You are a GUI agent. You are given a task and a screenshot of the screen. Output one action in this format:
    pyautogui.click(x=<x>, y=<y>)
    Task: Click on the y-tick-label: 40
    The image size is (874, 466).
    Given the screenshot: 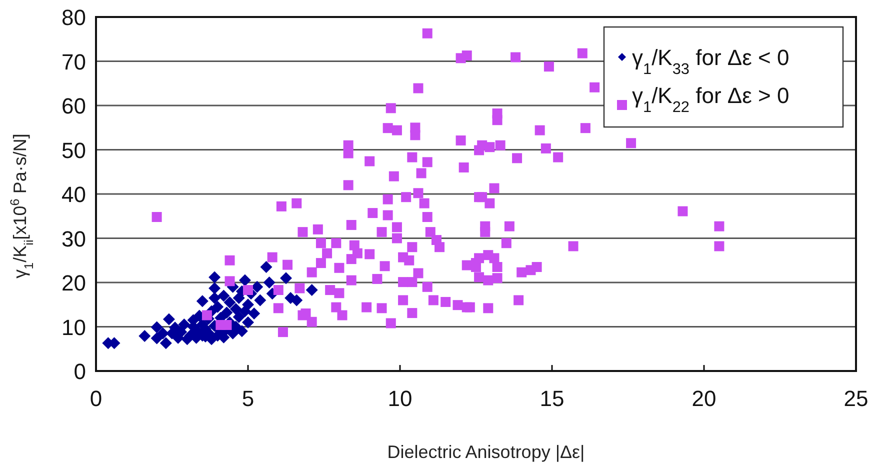 What is the action you would take?
    pyautogui.click(x=74, y=194)
    